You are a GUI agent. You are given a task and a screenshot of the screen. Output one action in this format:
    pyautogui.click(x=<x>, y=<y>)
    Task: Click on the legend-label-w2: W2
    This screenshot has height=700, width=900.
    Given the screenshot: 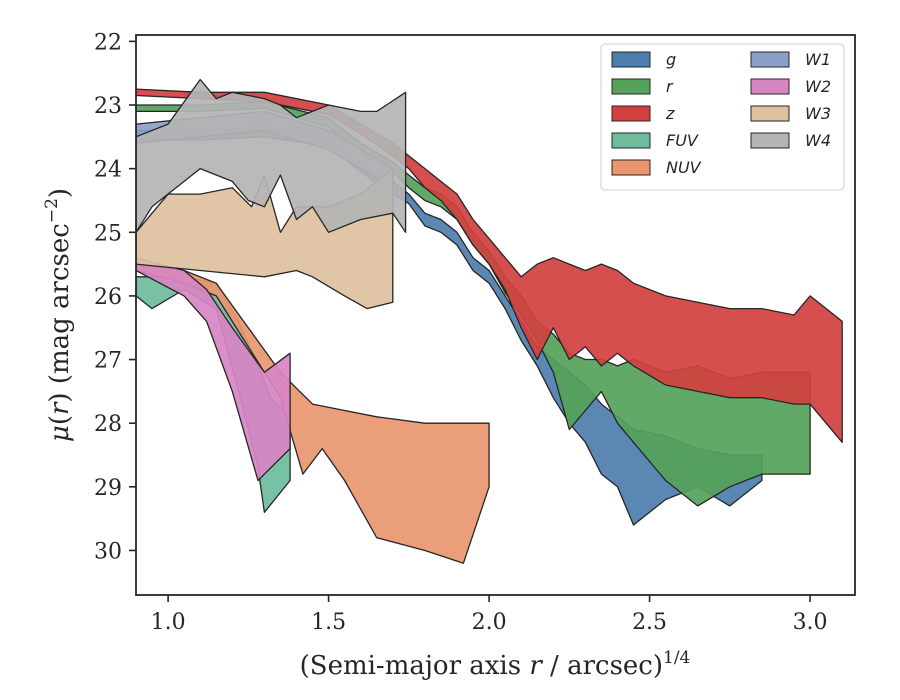 What is the action you would take?
    pyautogui.click(x=818, y=86)
    